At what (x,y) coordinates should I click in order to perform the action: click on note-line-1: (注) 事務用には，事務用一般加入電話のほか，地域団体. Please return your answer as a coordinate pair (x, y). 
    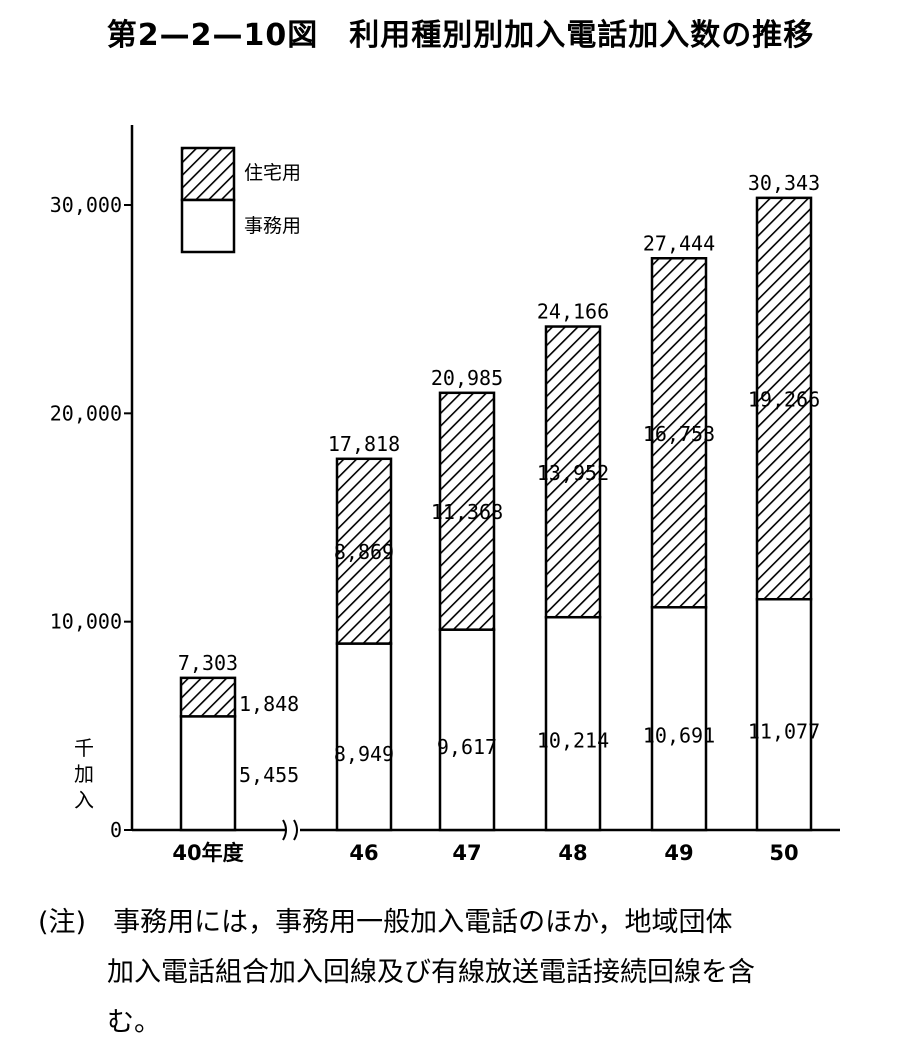
    Looking at the image, I should click on (385, 922).